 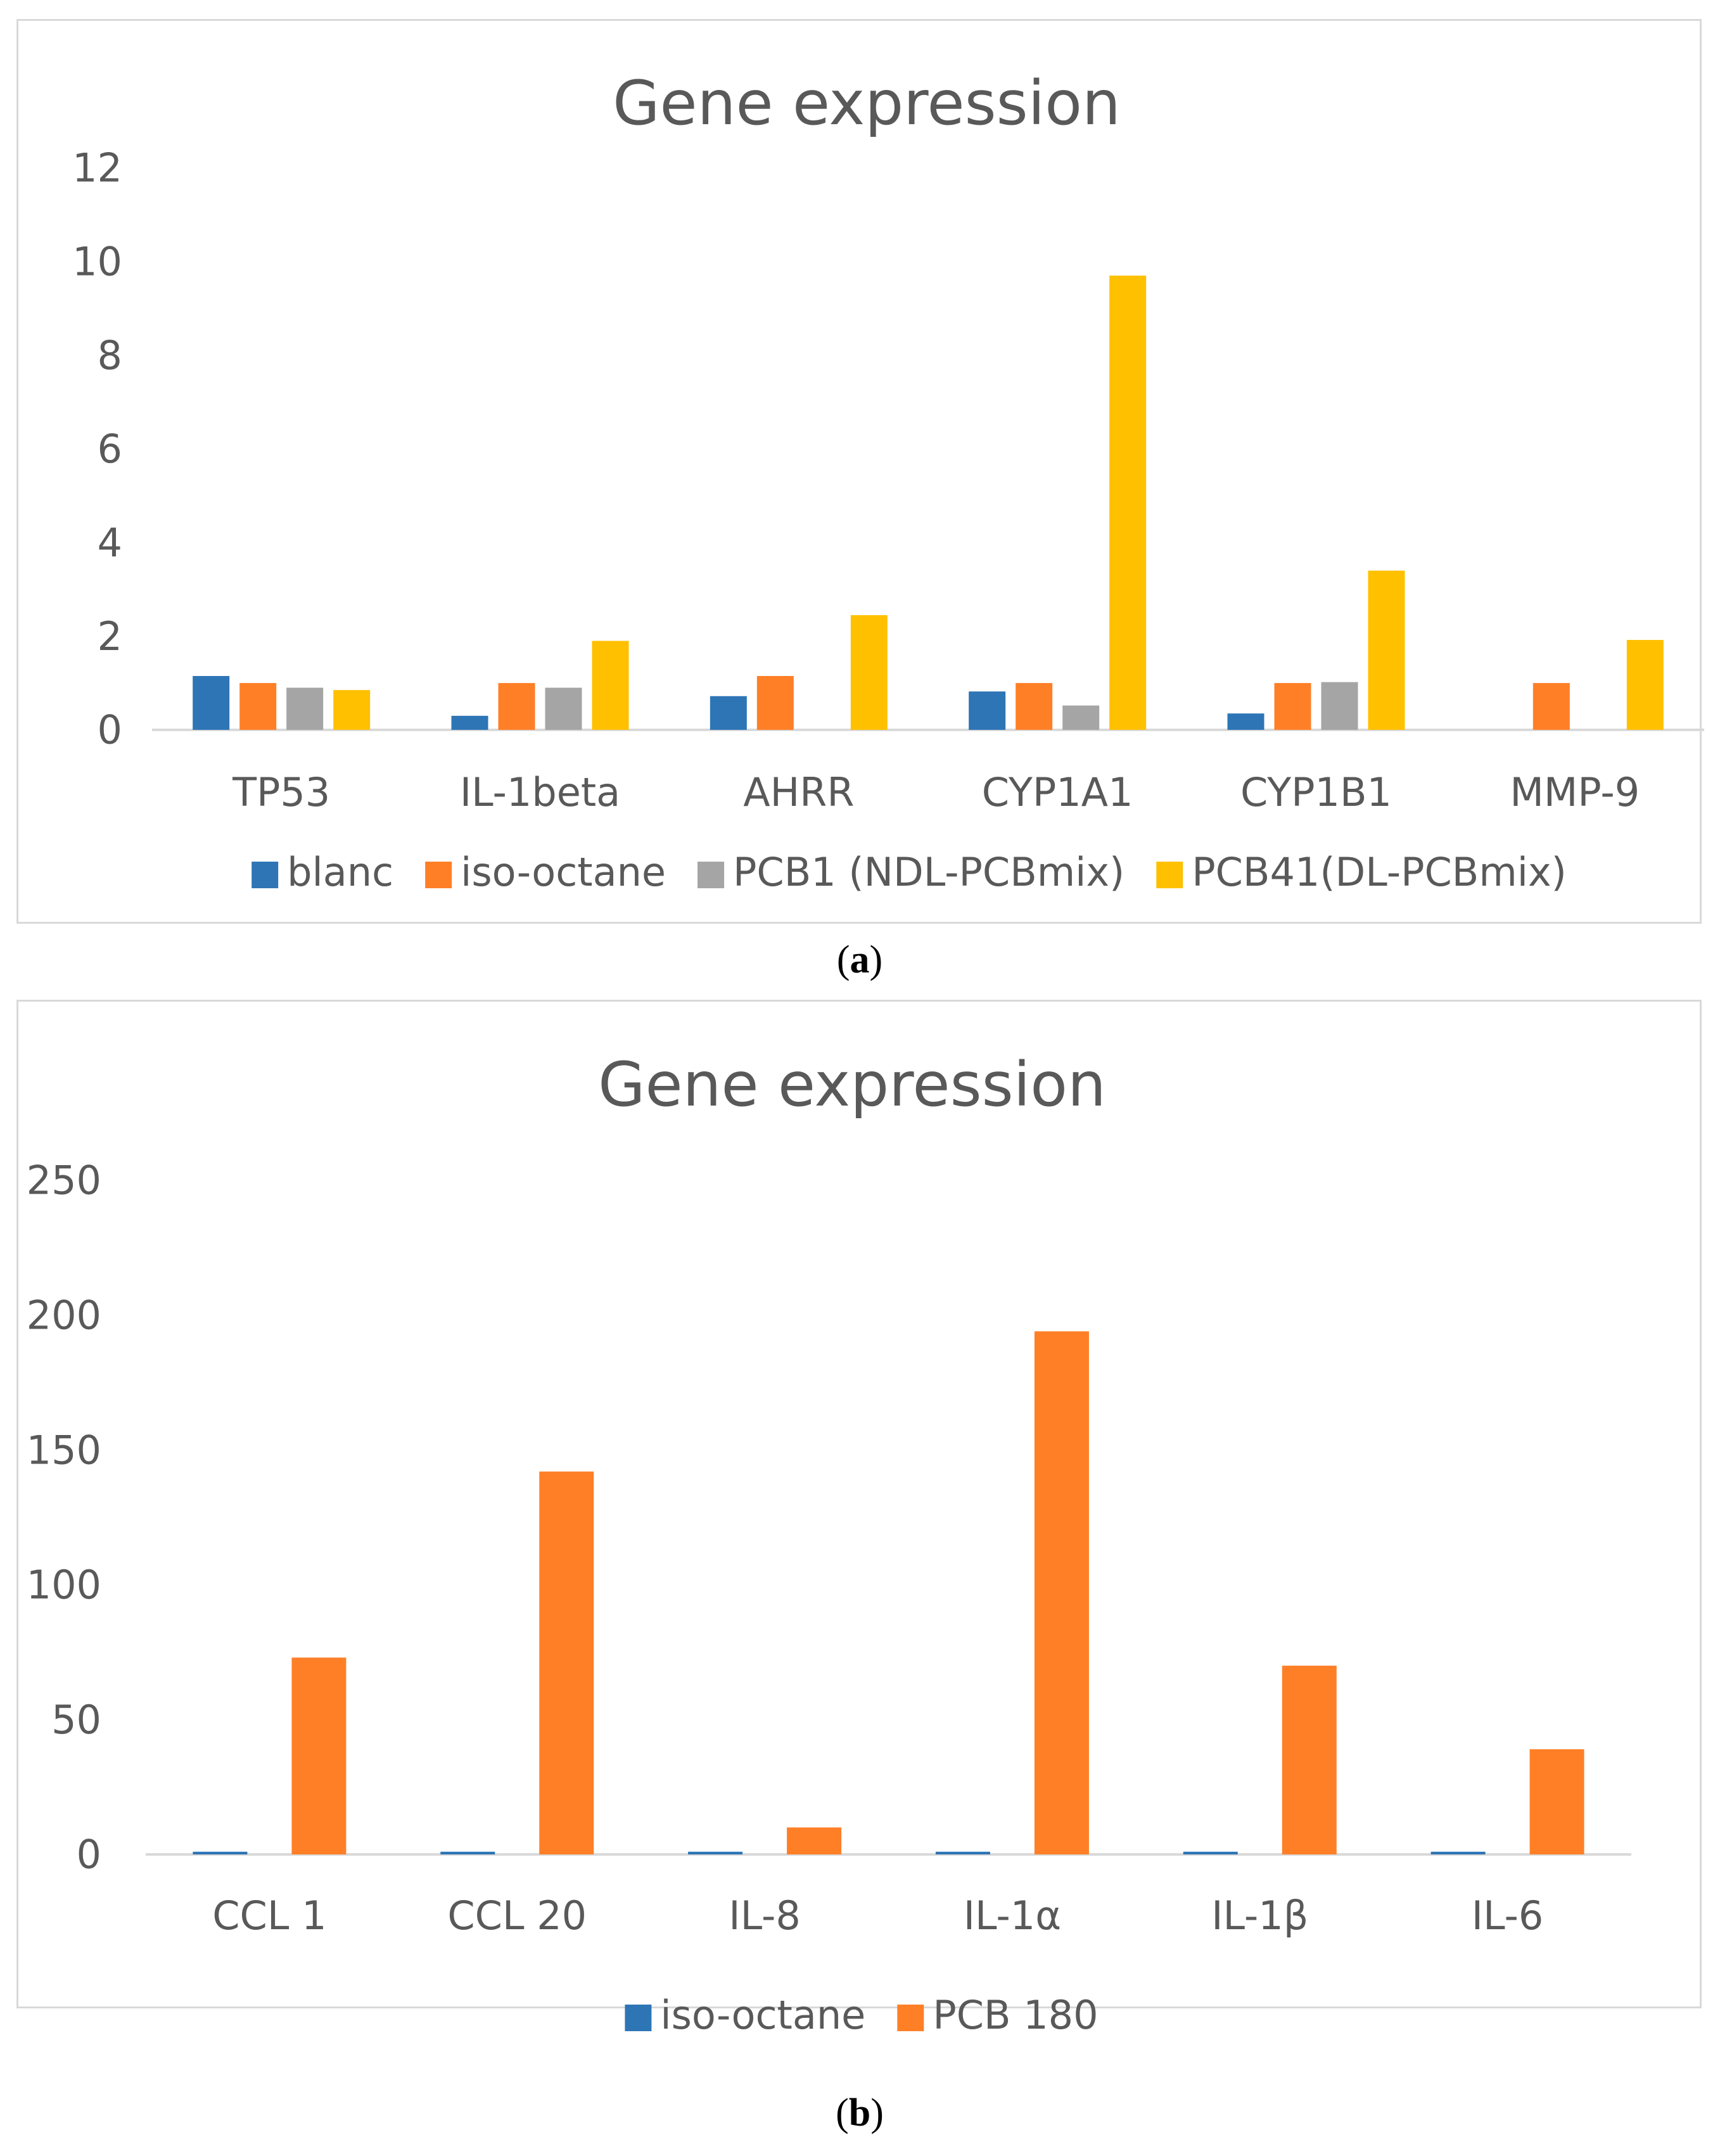 What do you see at coordinates (340, 872) in the screenshot?
I see `chart-a-legend-label-blanc: blanc` at bounding box center [340, 872].